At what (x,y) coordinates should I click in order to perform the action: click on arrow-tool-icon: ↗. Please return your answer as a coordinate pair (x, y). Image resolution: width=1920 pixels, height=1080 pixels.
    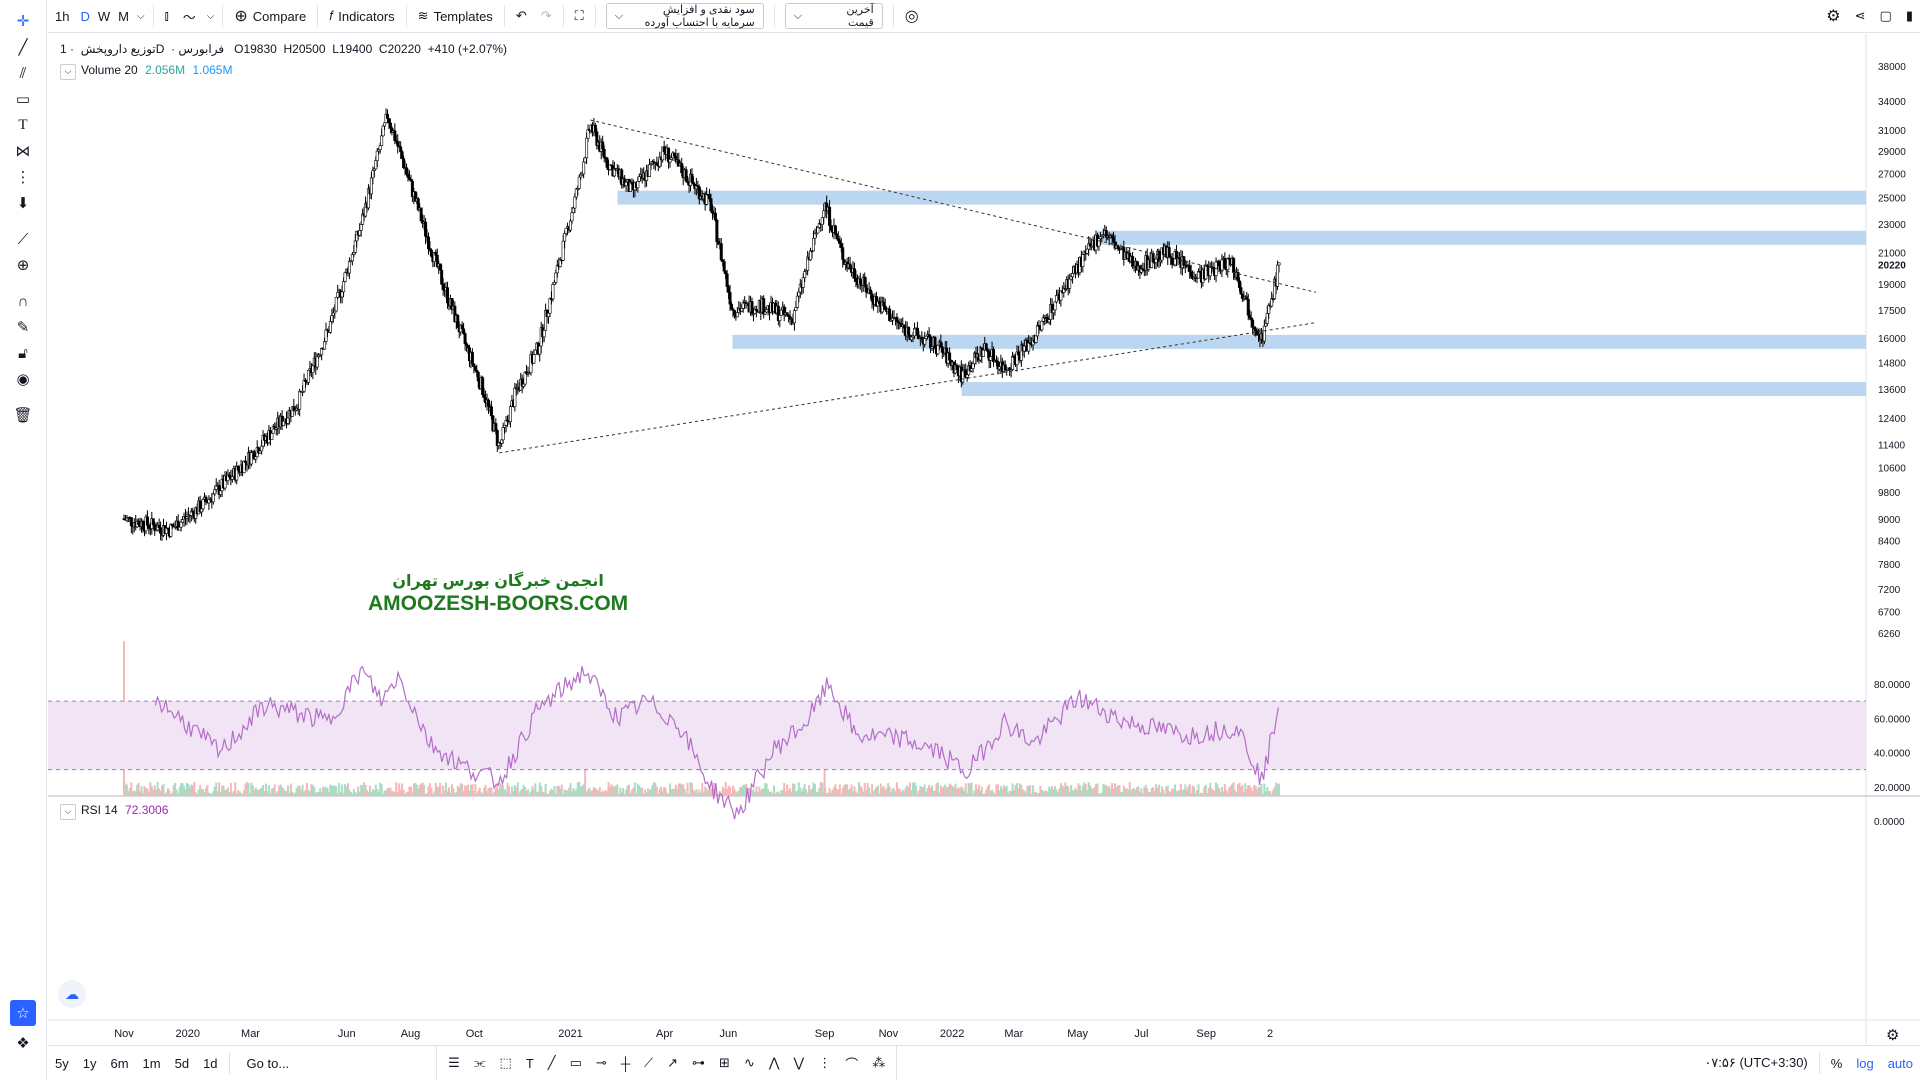
    Looking at the image, I should click on (673, 1062).